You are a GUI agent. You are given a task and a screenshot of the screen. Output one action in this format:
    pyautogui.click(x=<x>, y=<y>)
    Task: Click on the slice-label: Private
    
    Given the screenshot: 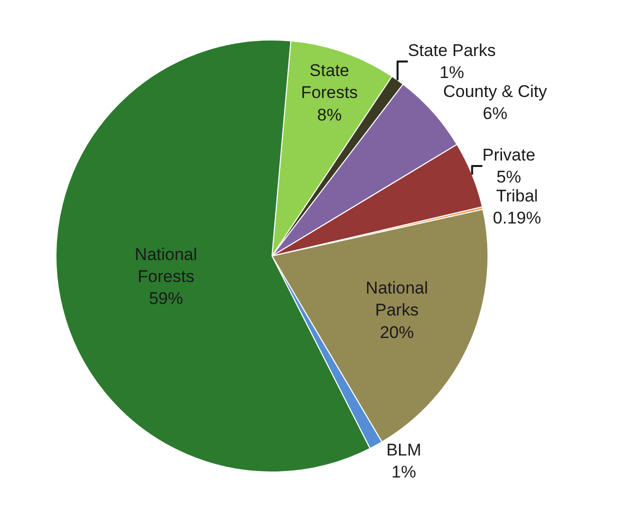 What is the action you would take?
    pyautogui.click(x=509, y=155)
    